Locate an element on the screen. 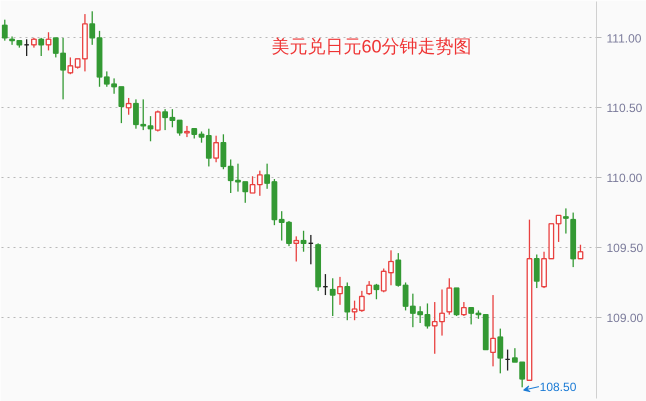 This screenshot has height=401, width=646. annotation: 108.50 is located at coordinates (558, 387).